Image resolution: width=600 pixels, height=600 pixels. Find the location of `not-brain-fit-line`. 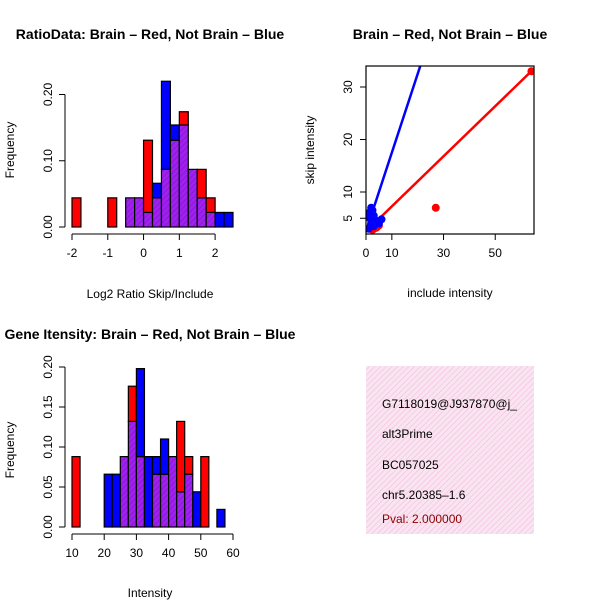

not-brain-fit-line is located at coordinates (394, 149).